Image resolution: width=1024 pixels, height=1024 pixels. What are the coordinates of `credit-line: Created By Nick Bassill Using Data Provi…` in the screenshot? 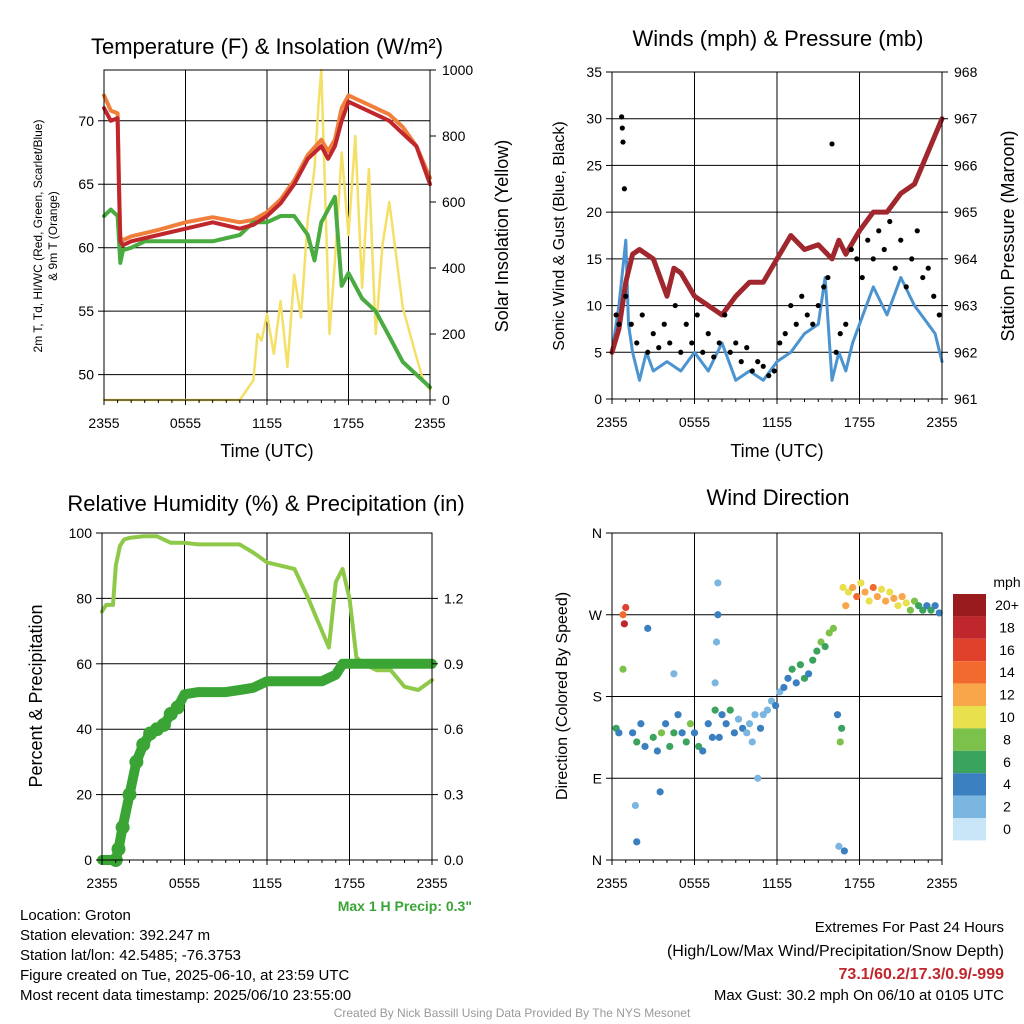 It's located at (512, 1013).